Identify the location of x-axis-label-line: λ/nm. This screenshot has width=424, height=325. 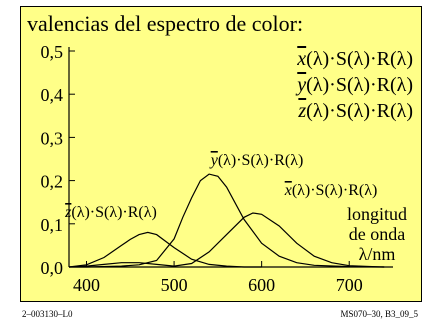
(377, 254).